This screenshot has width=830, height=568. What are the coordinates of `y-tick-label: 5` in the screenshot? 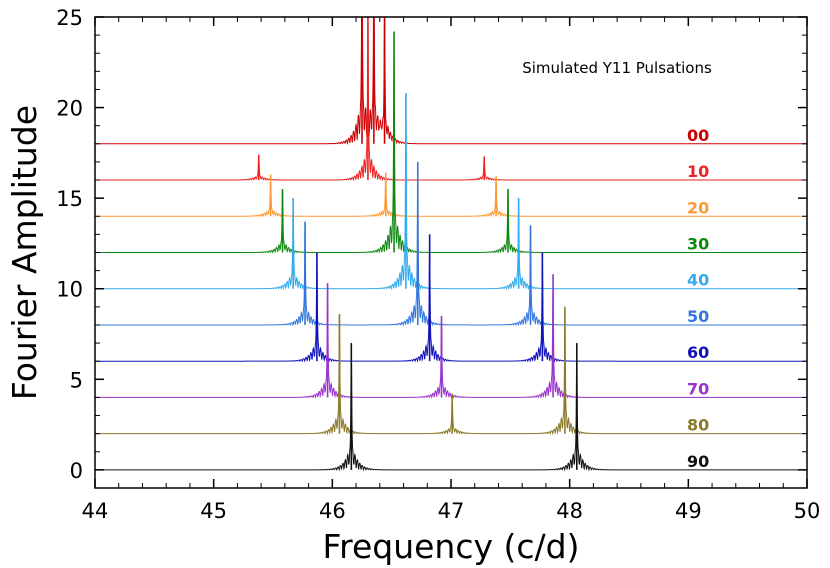 It's located at (76, 380).